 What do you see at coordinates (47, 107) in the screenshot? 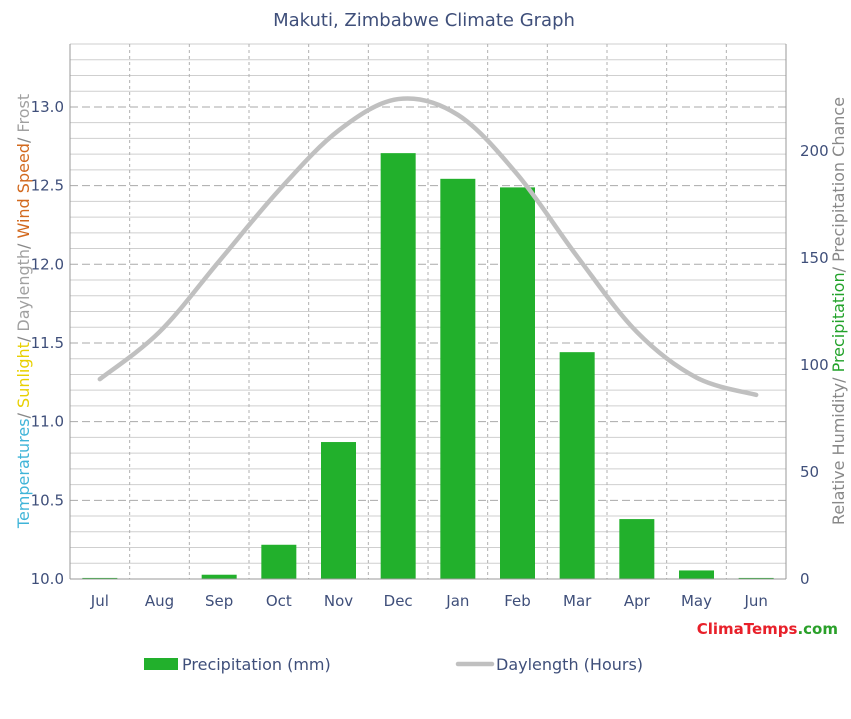
I see `left-tick-label: 13.0` at bounding box center [47, 107].